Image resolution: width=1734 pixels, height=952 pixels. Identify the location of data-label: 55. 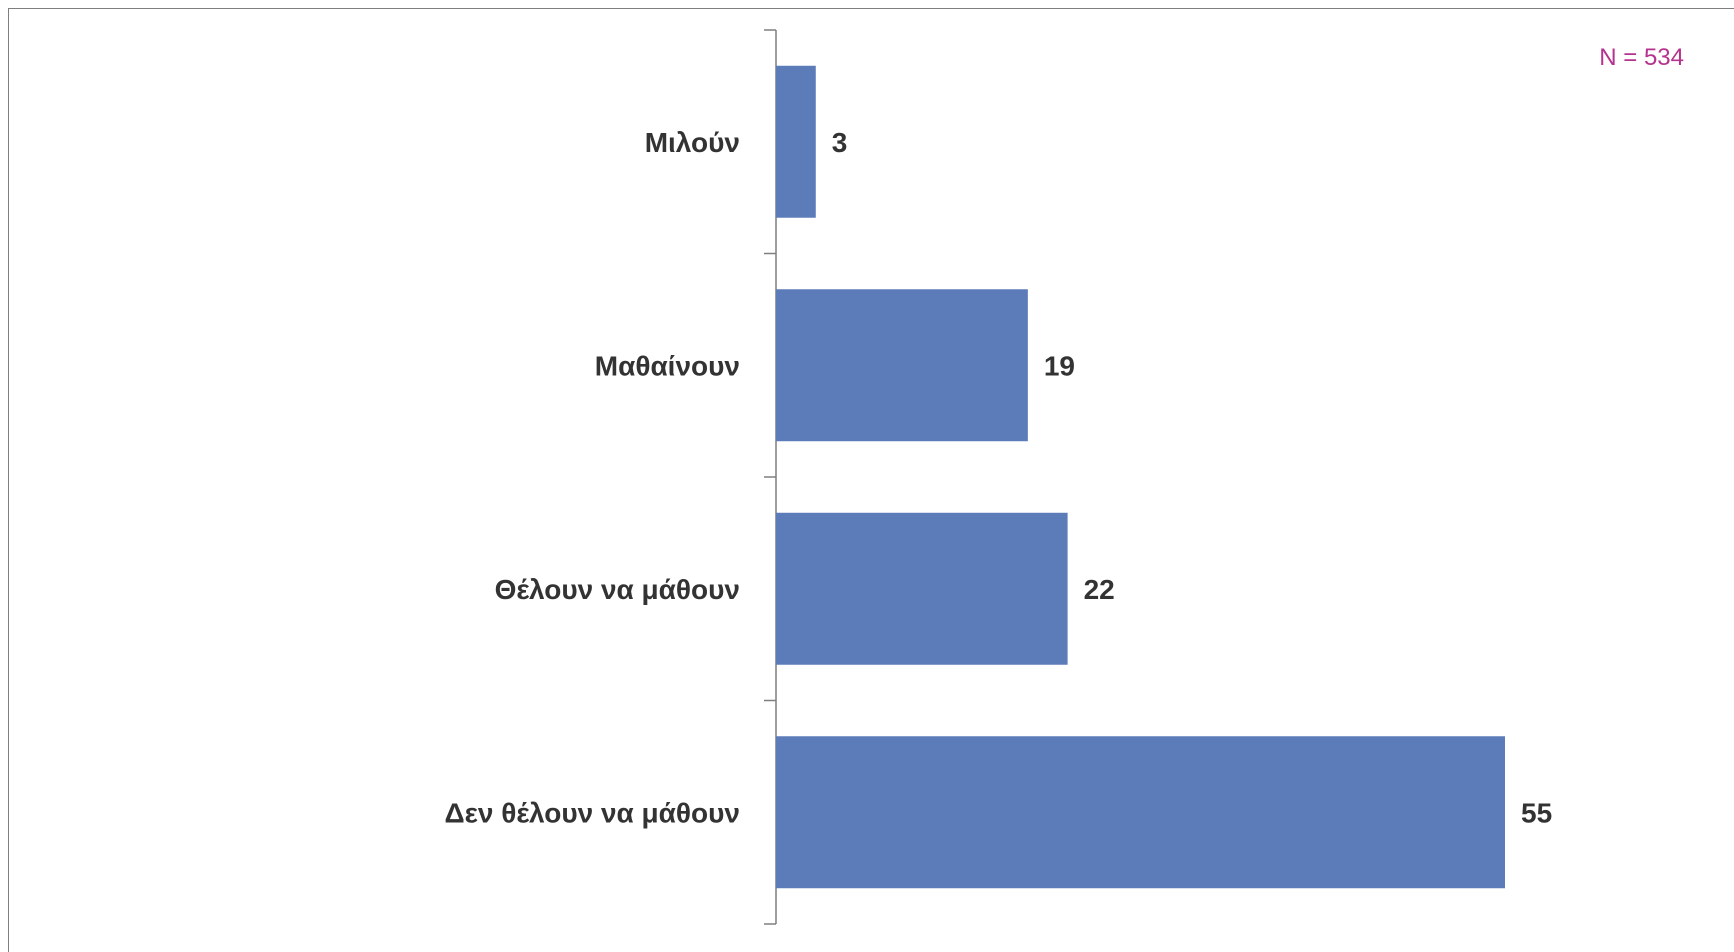
(1536, 812).